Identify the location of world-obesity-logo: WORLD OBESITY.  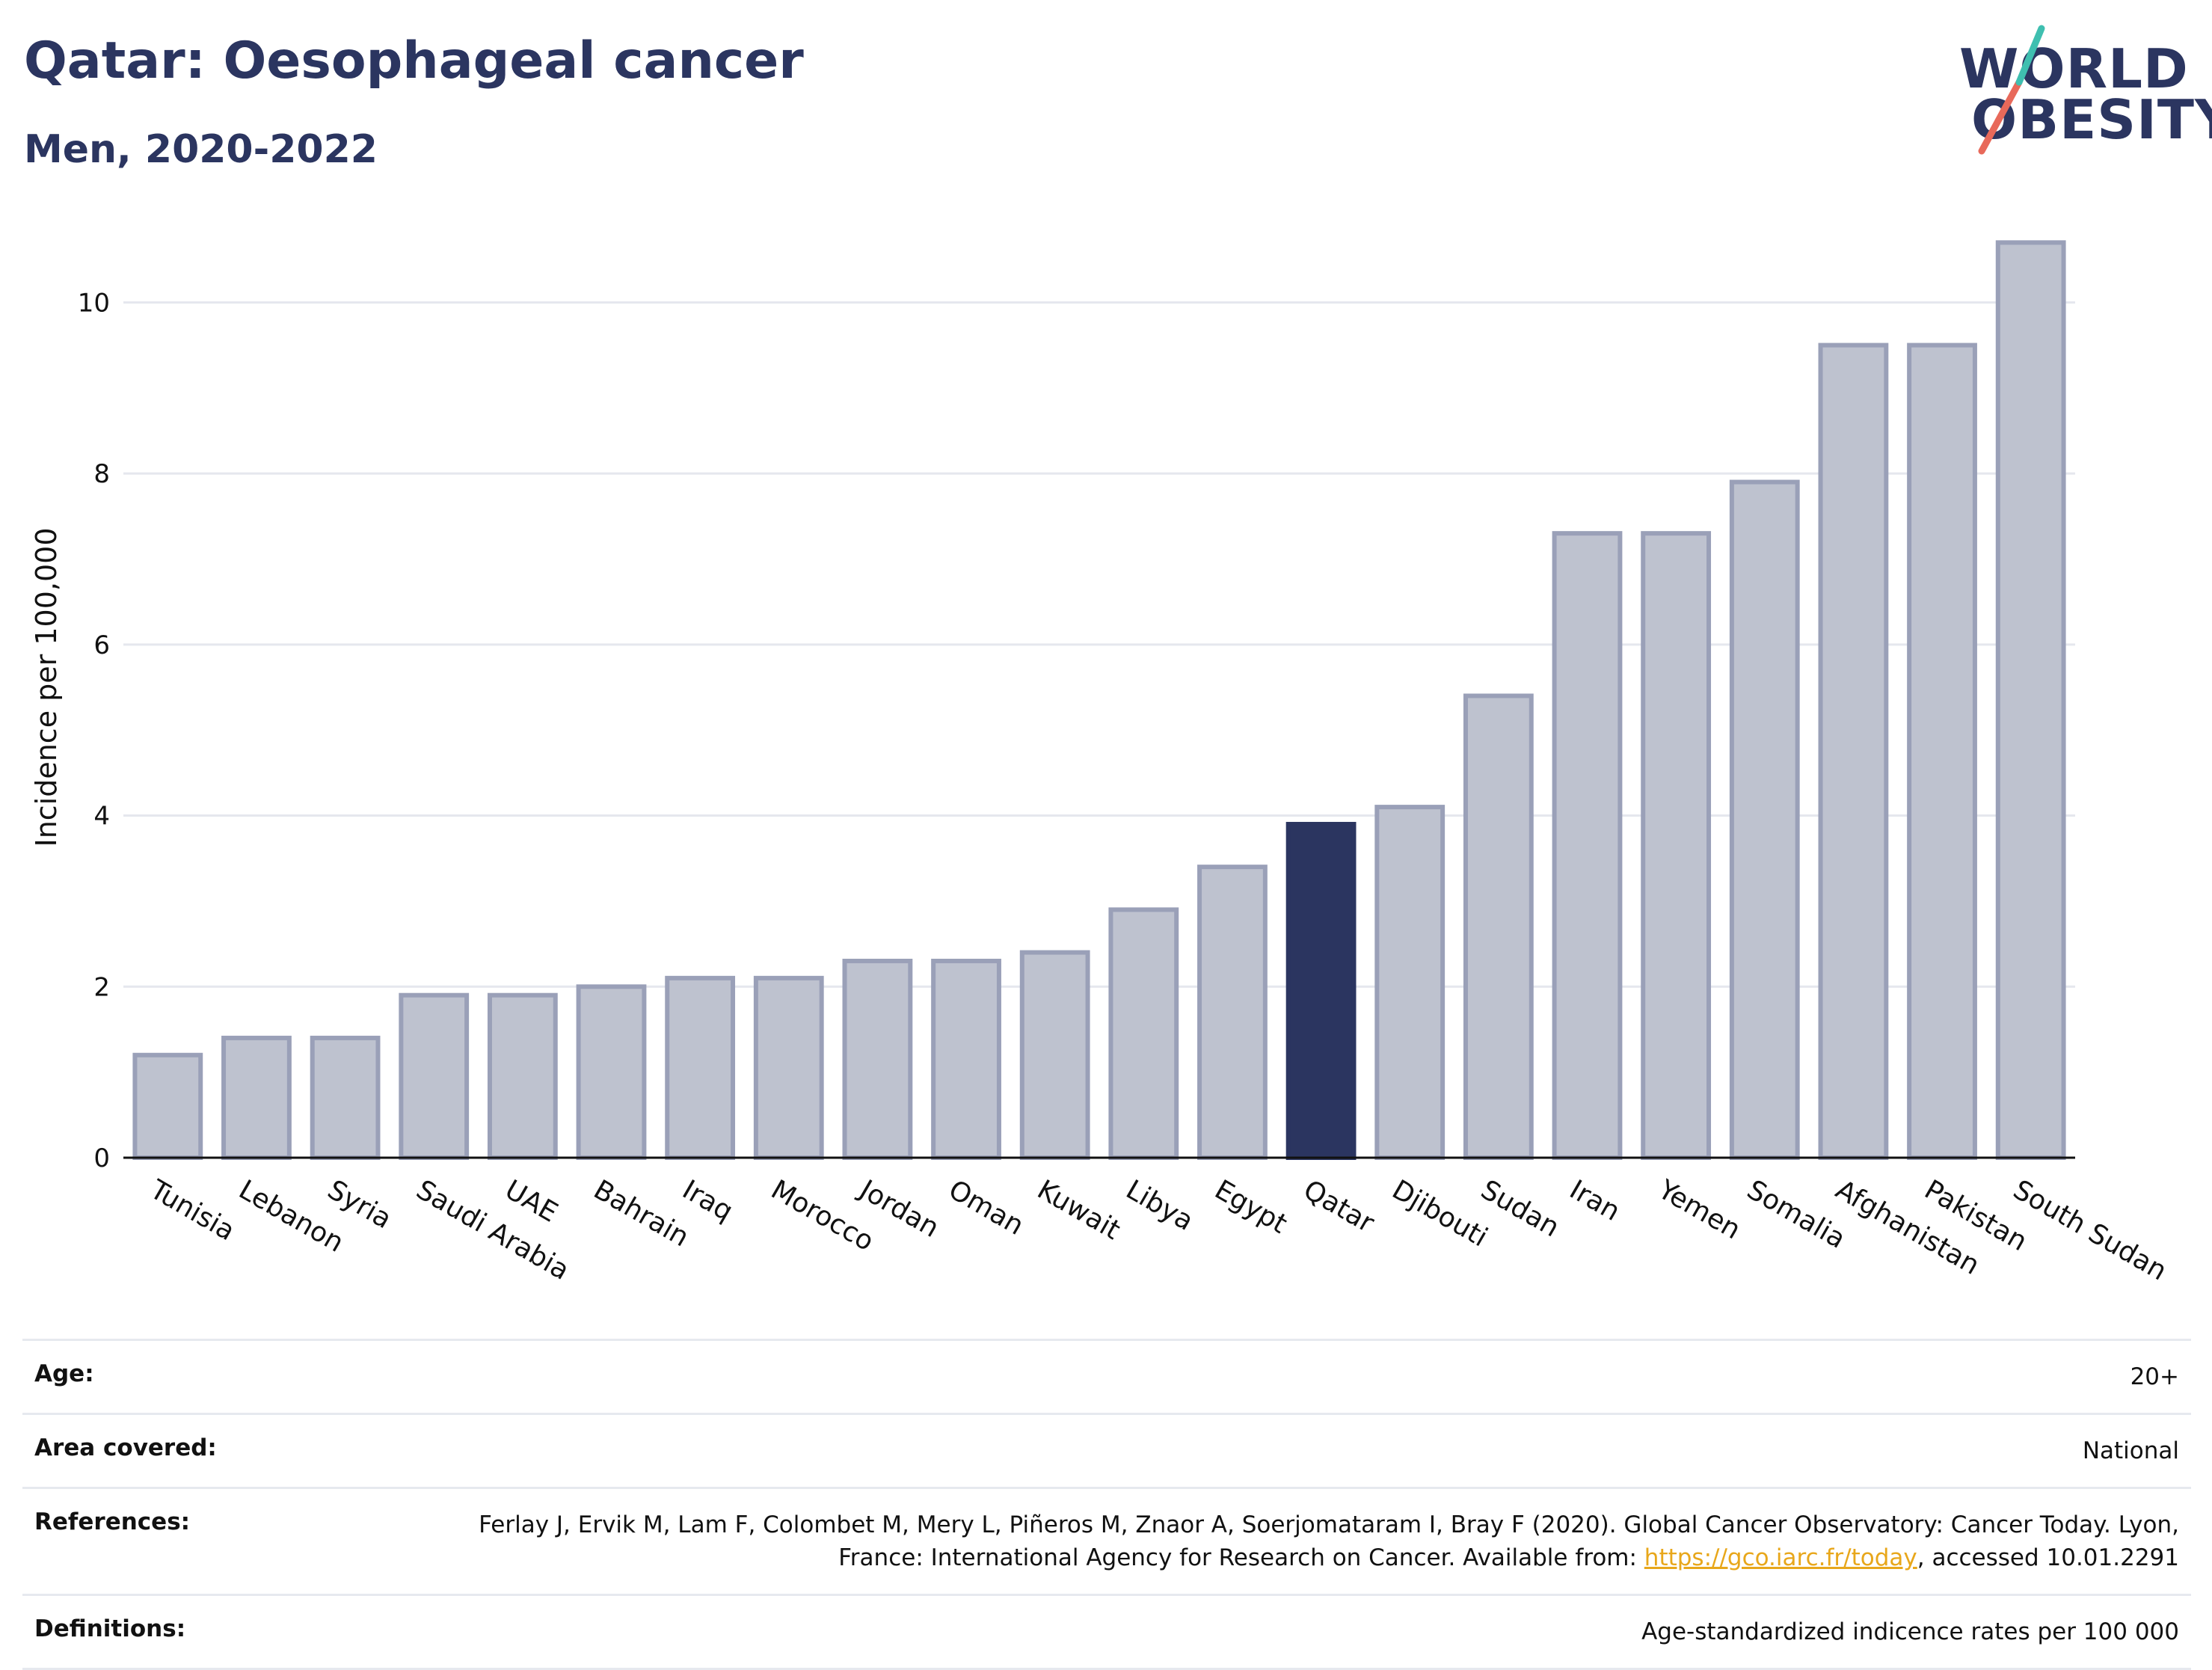
(2078, 89).